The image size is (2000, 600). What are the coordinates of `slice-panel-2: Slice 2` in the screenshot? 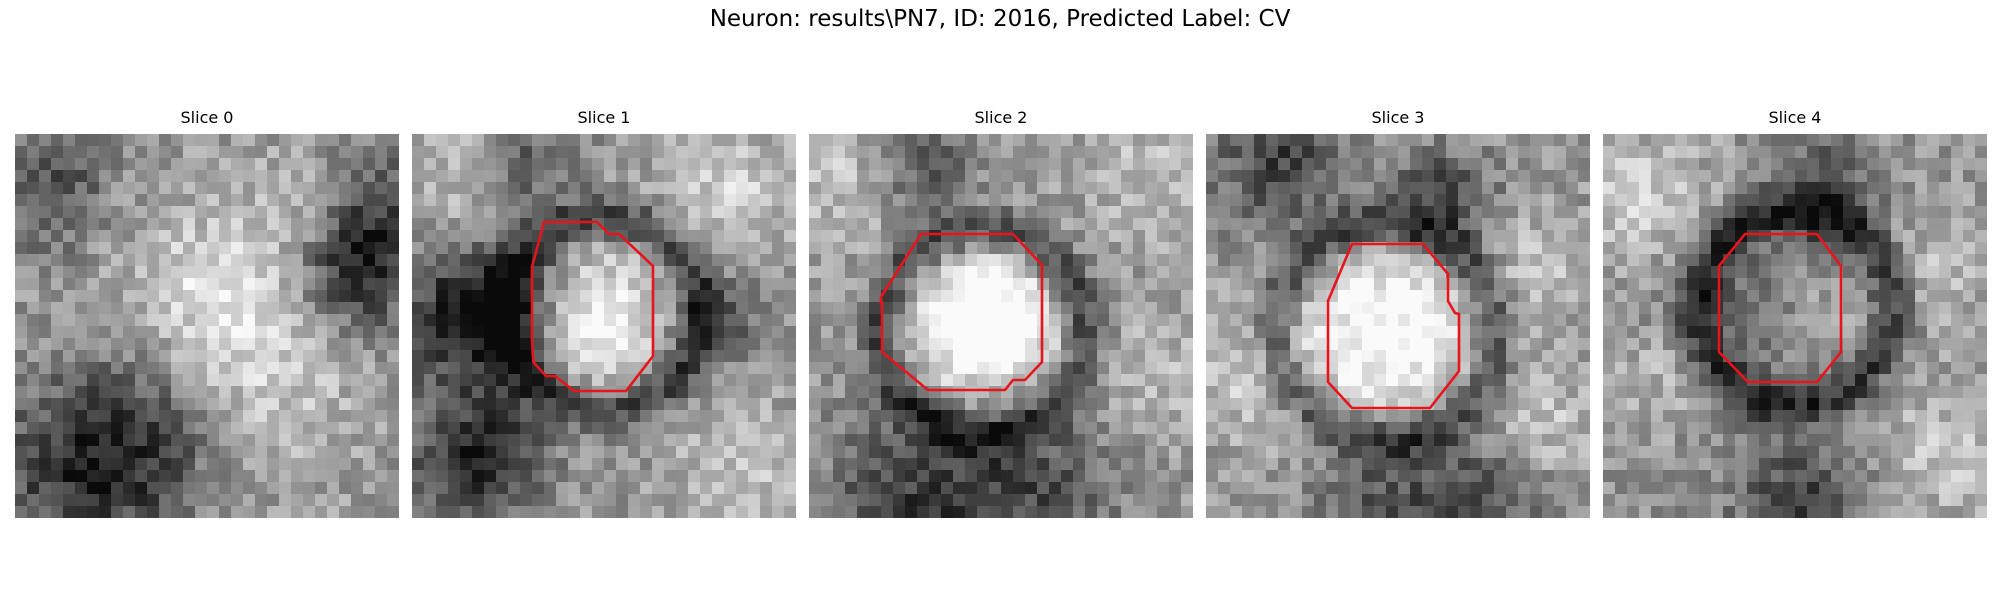 It's located at (1001, 318).